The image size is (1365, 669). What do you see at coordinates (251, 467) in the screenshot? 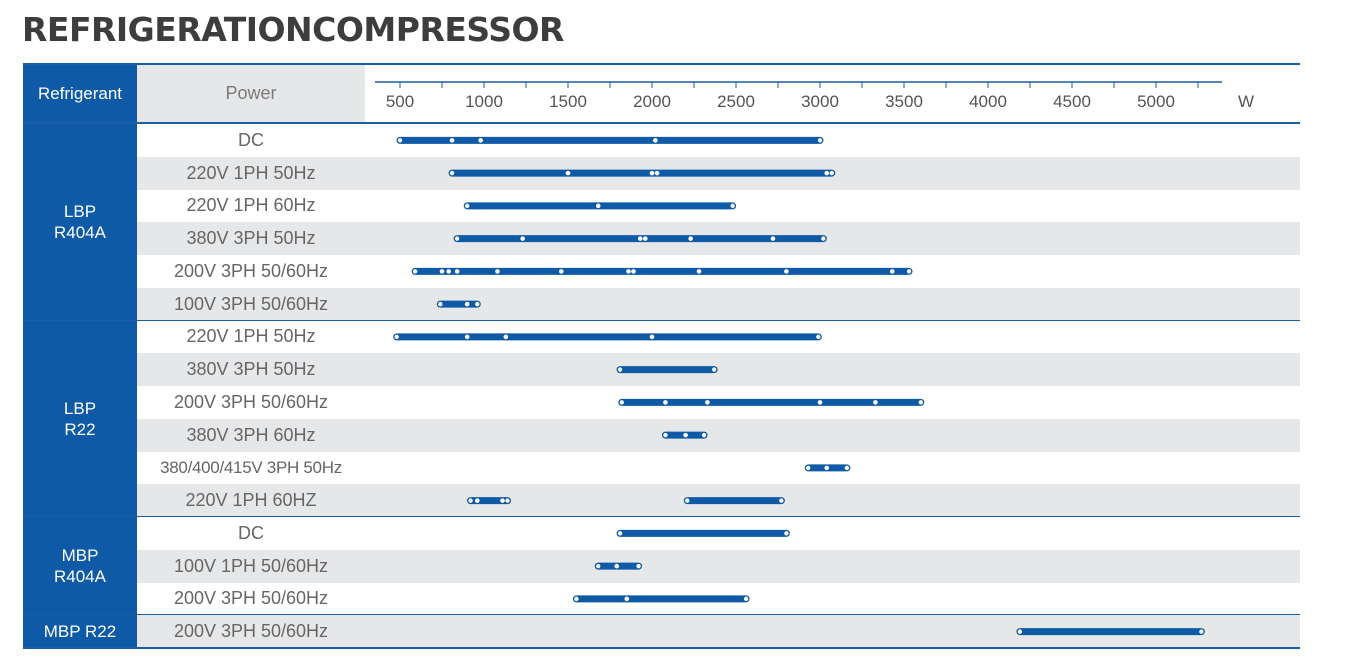
I see `row-power-label: 380/400/415V 3PH 50Hz` at bounding box center [251, 467].